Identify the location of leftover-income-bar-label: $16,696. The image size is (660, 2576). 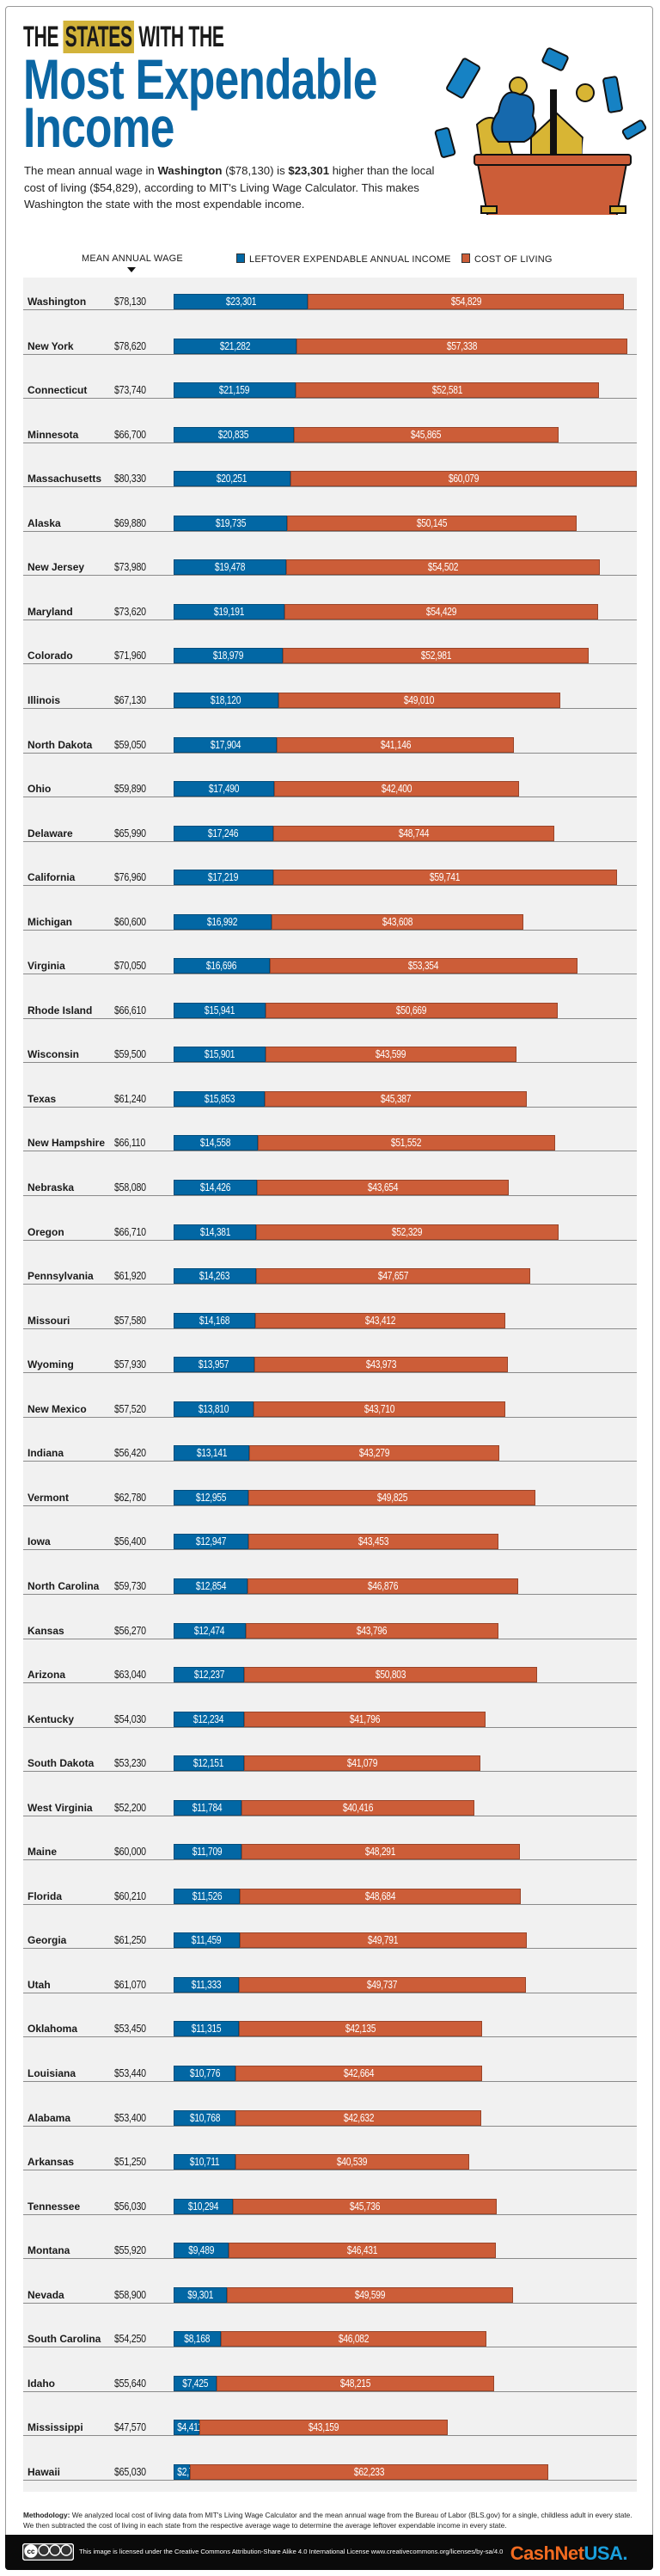
(221, 966).